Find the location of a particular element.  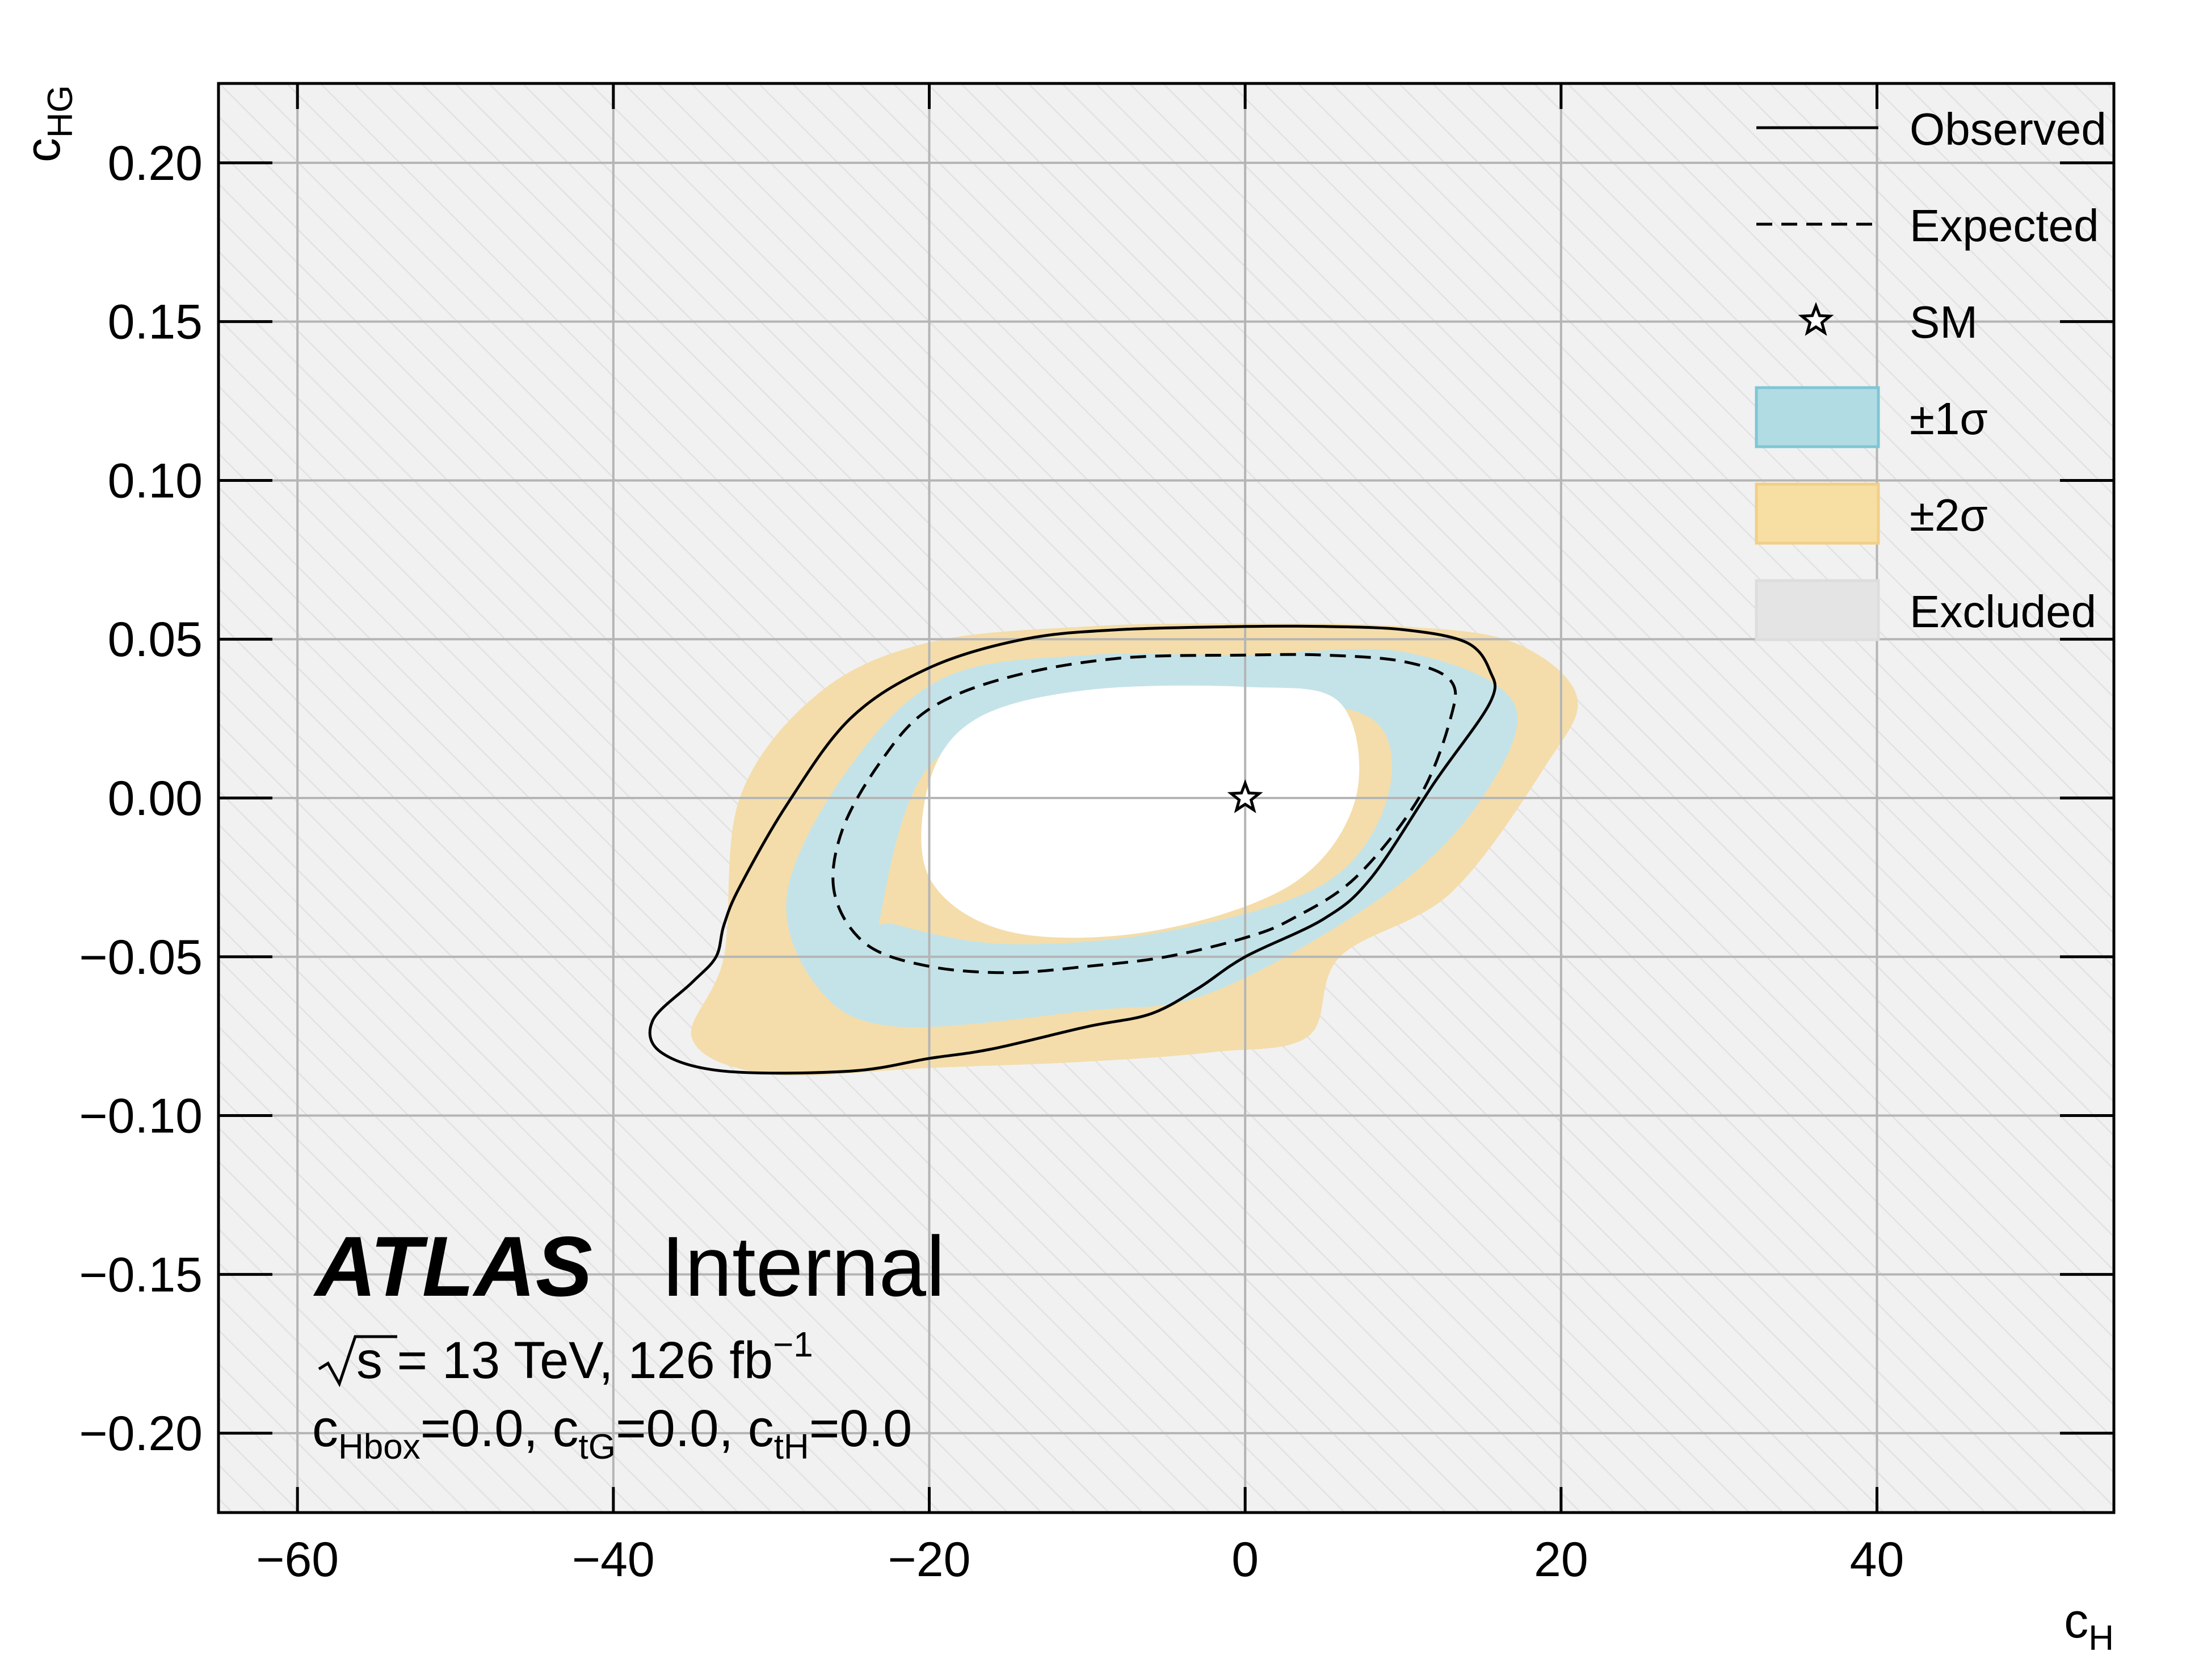

contour-lines is located at coordinates (1072, 849).